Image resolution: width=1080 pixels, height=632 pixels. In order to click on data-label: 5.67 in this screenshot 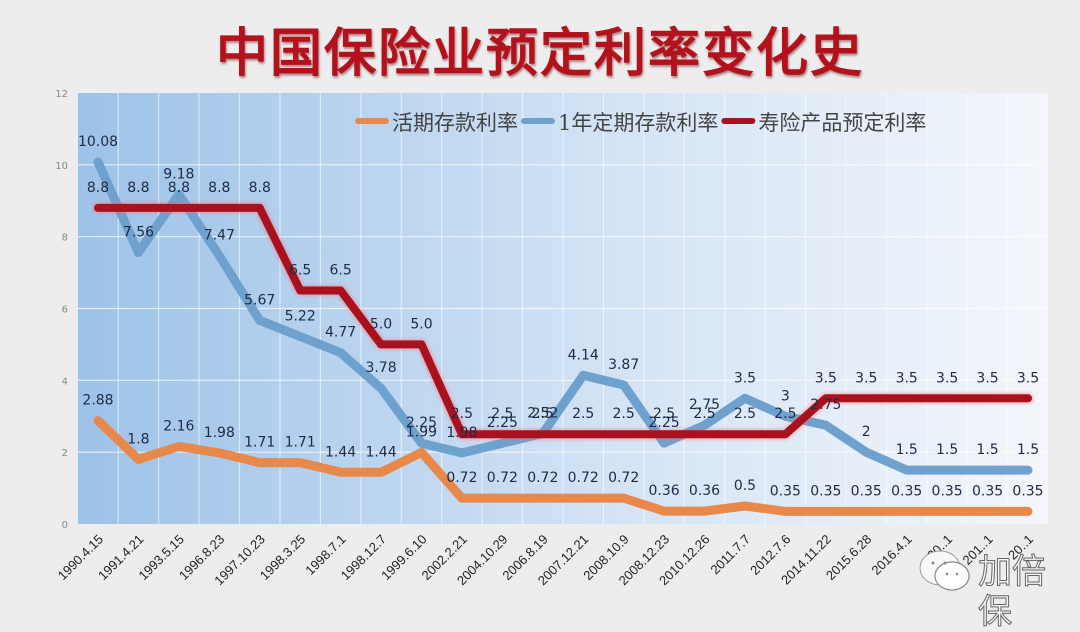, I will do `click(259, 300)`.